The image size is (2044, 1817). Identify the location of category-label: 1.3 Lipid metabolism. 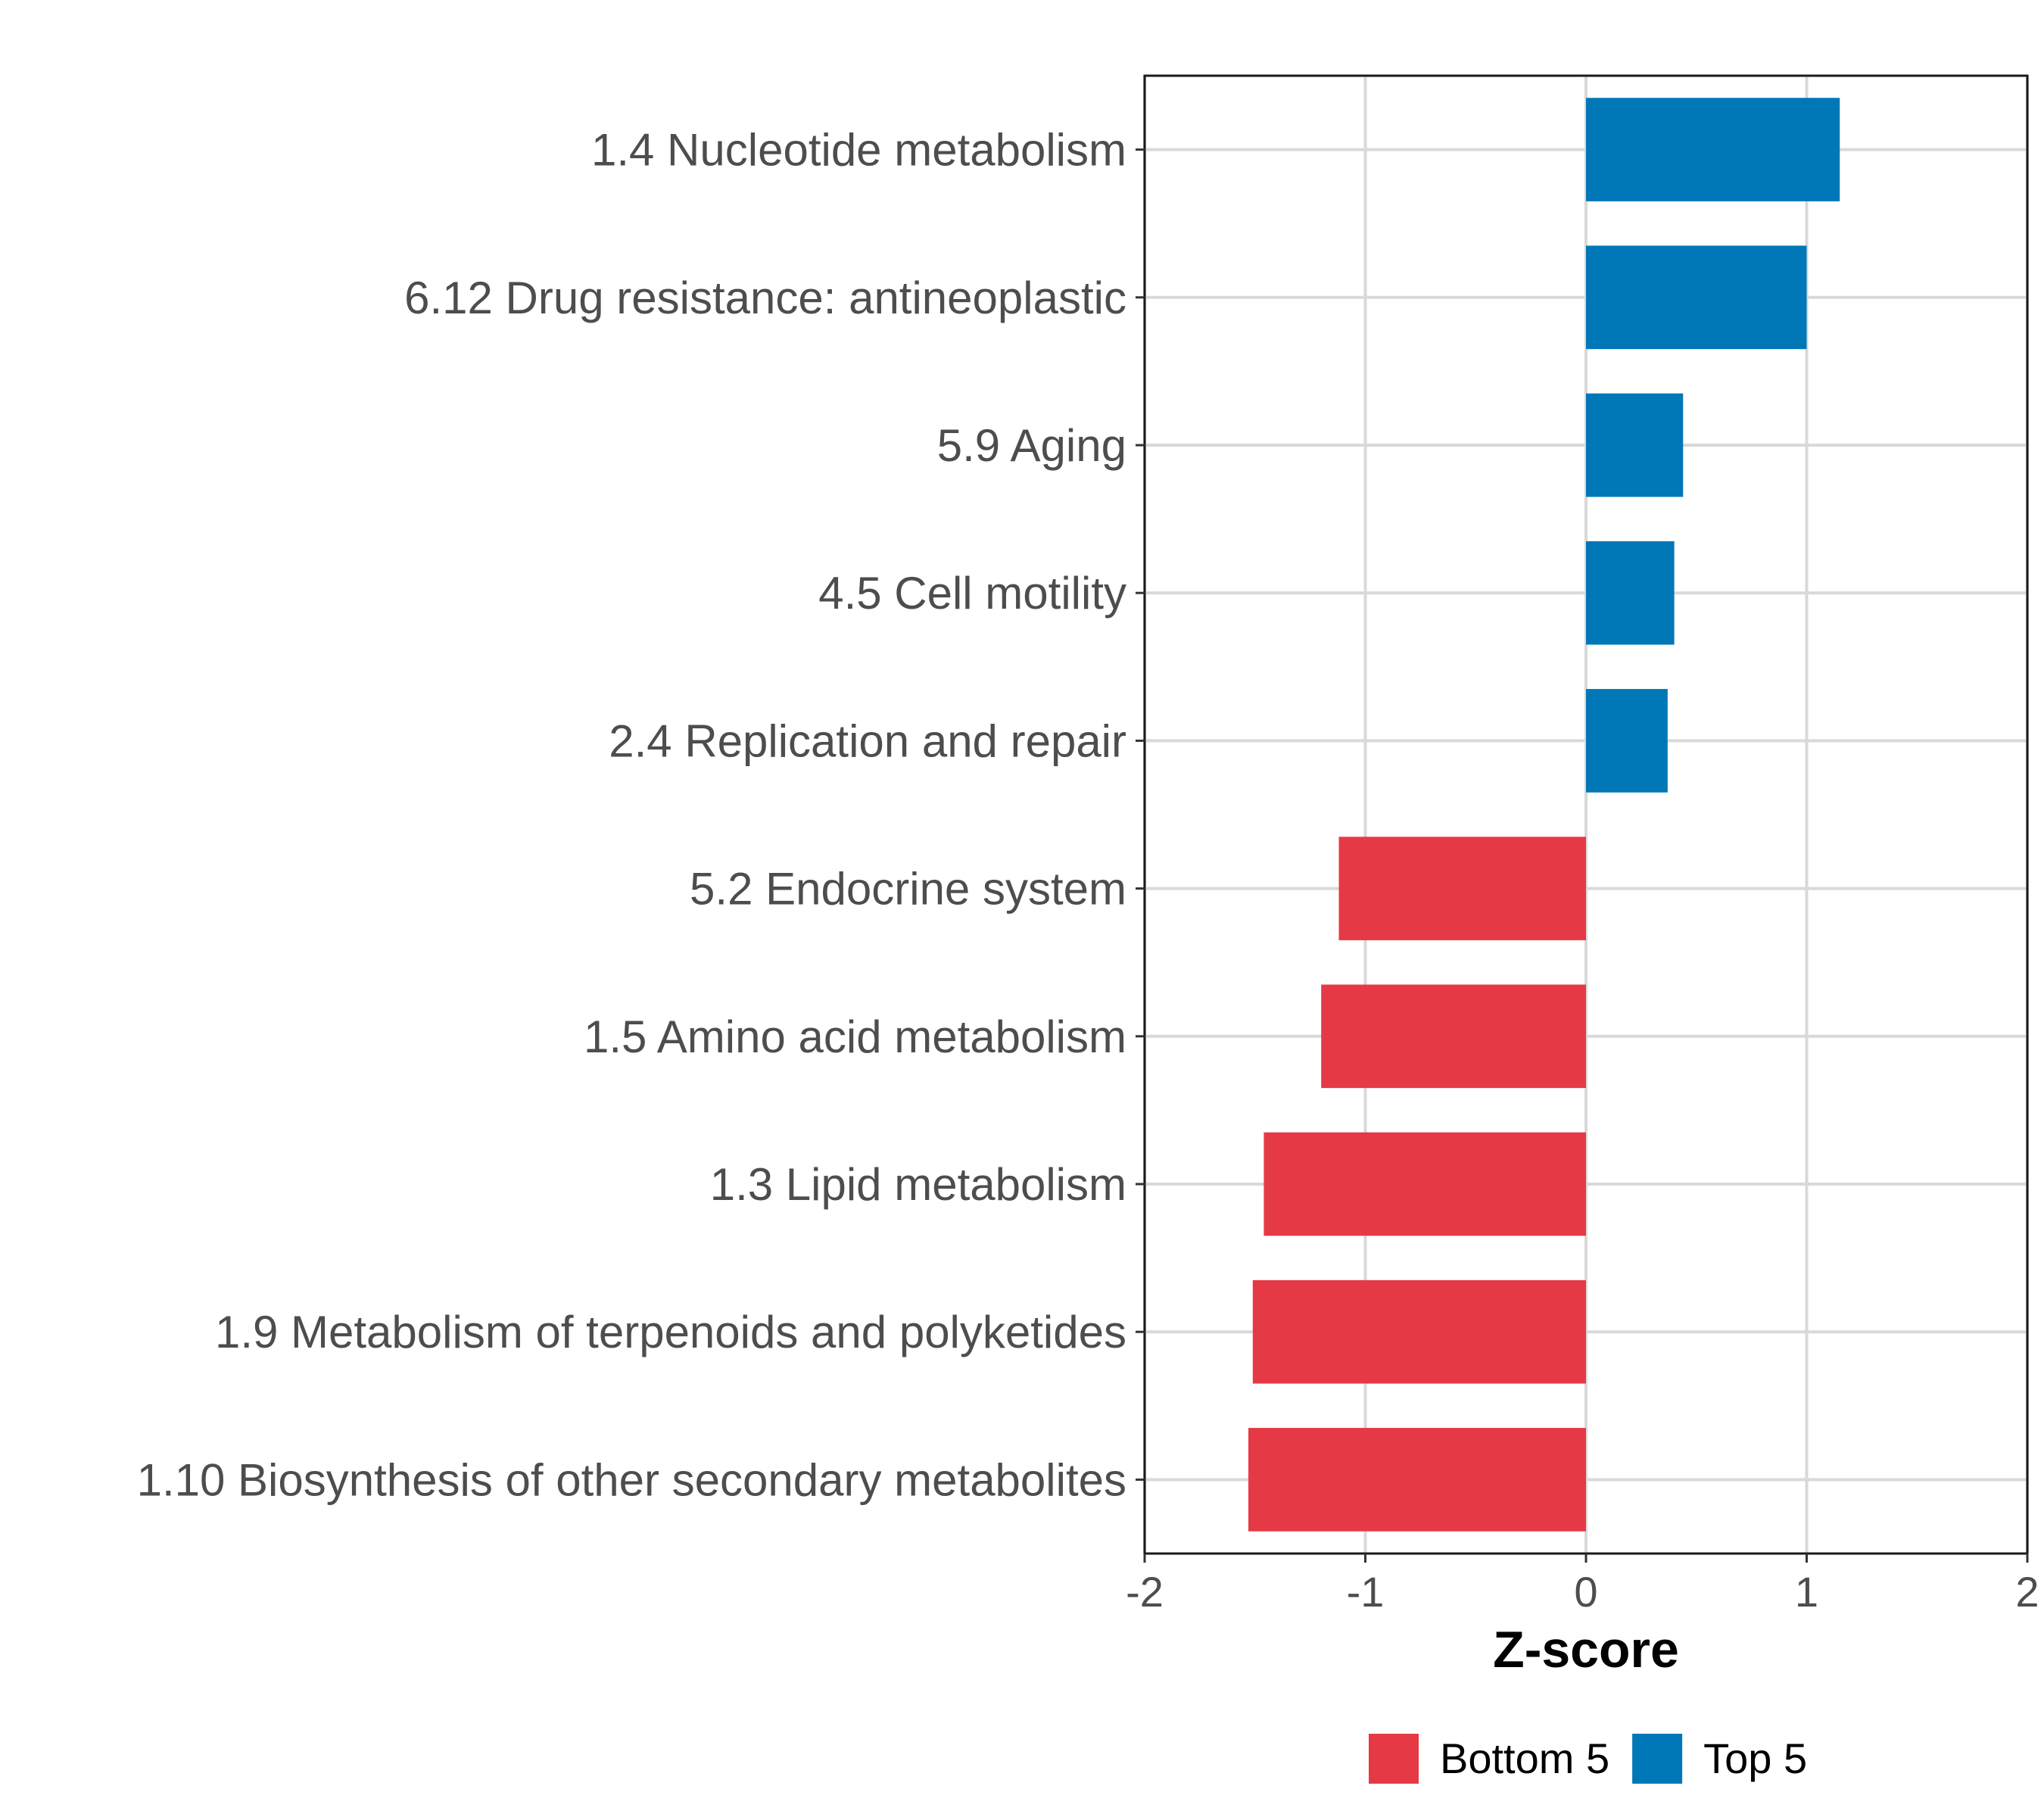
(918, 1184).